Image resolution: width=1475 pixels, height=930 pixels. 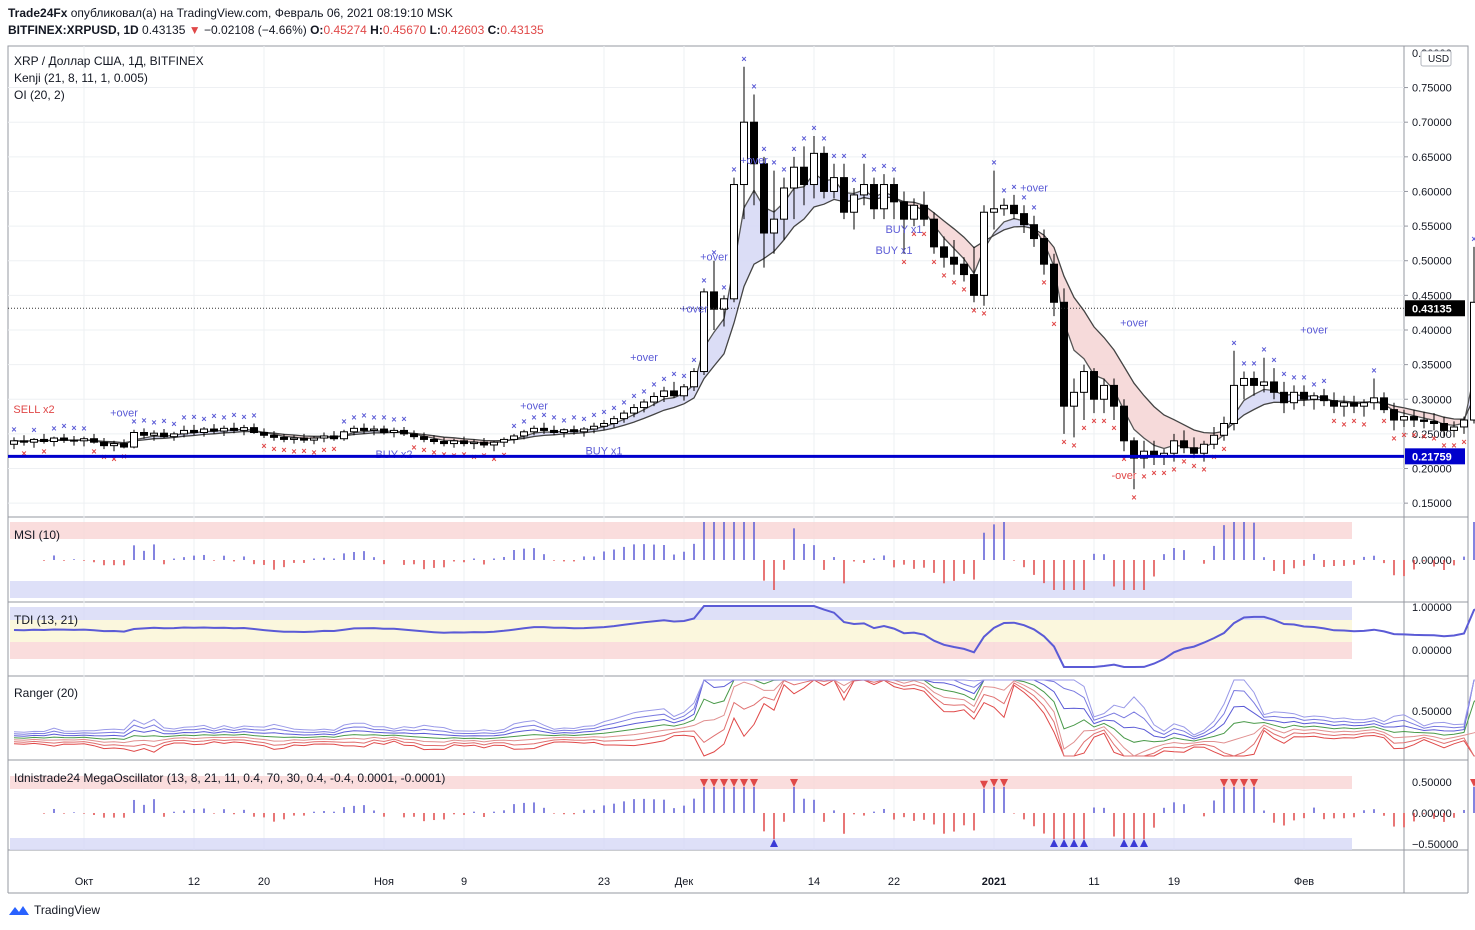 I want to click on msi-histogram, so click(x=759, y=556).